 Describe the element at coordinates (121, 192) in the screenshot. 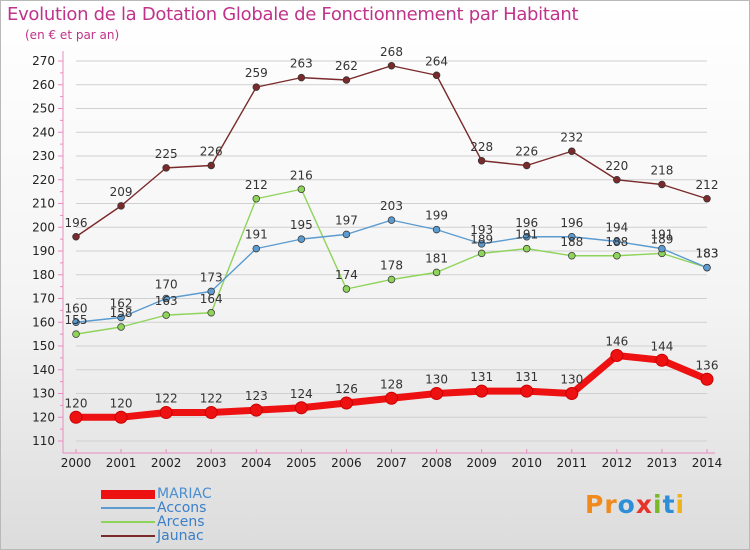

I see `data-label-jaunac: 209` at that location.